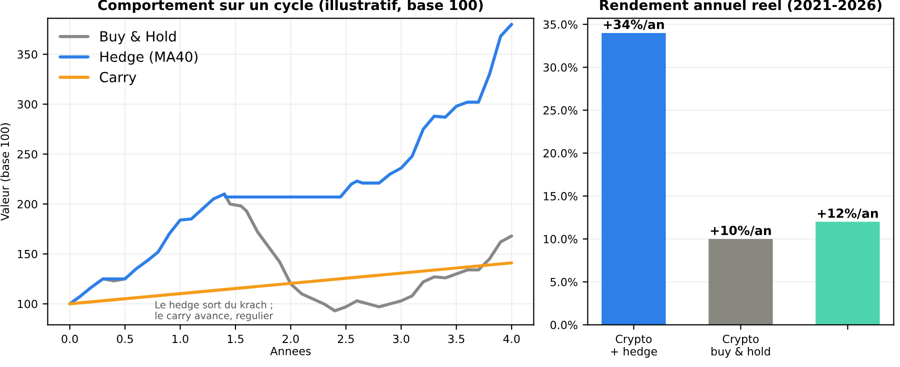 This screenshot has height=367, width=900. What do you see at coordinates (561, 67) in the screenshot?
I see `y-tick-label: 30.0%` at bounding box center [561, 67].